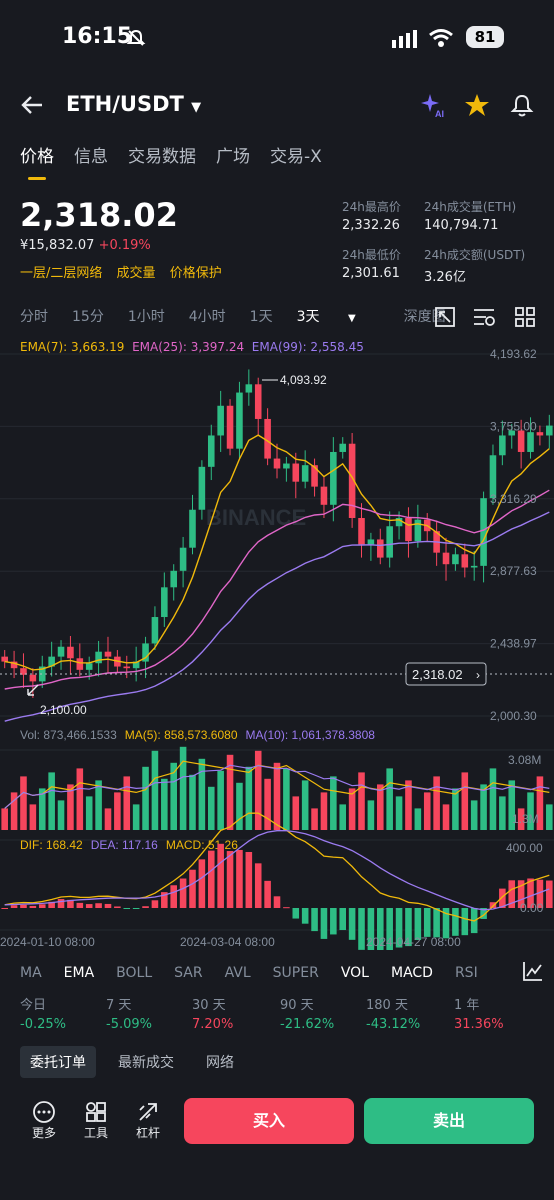 The image size is (554, 1200). I want to click on status-time: 16:15, so click(97, 36).